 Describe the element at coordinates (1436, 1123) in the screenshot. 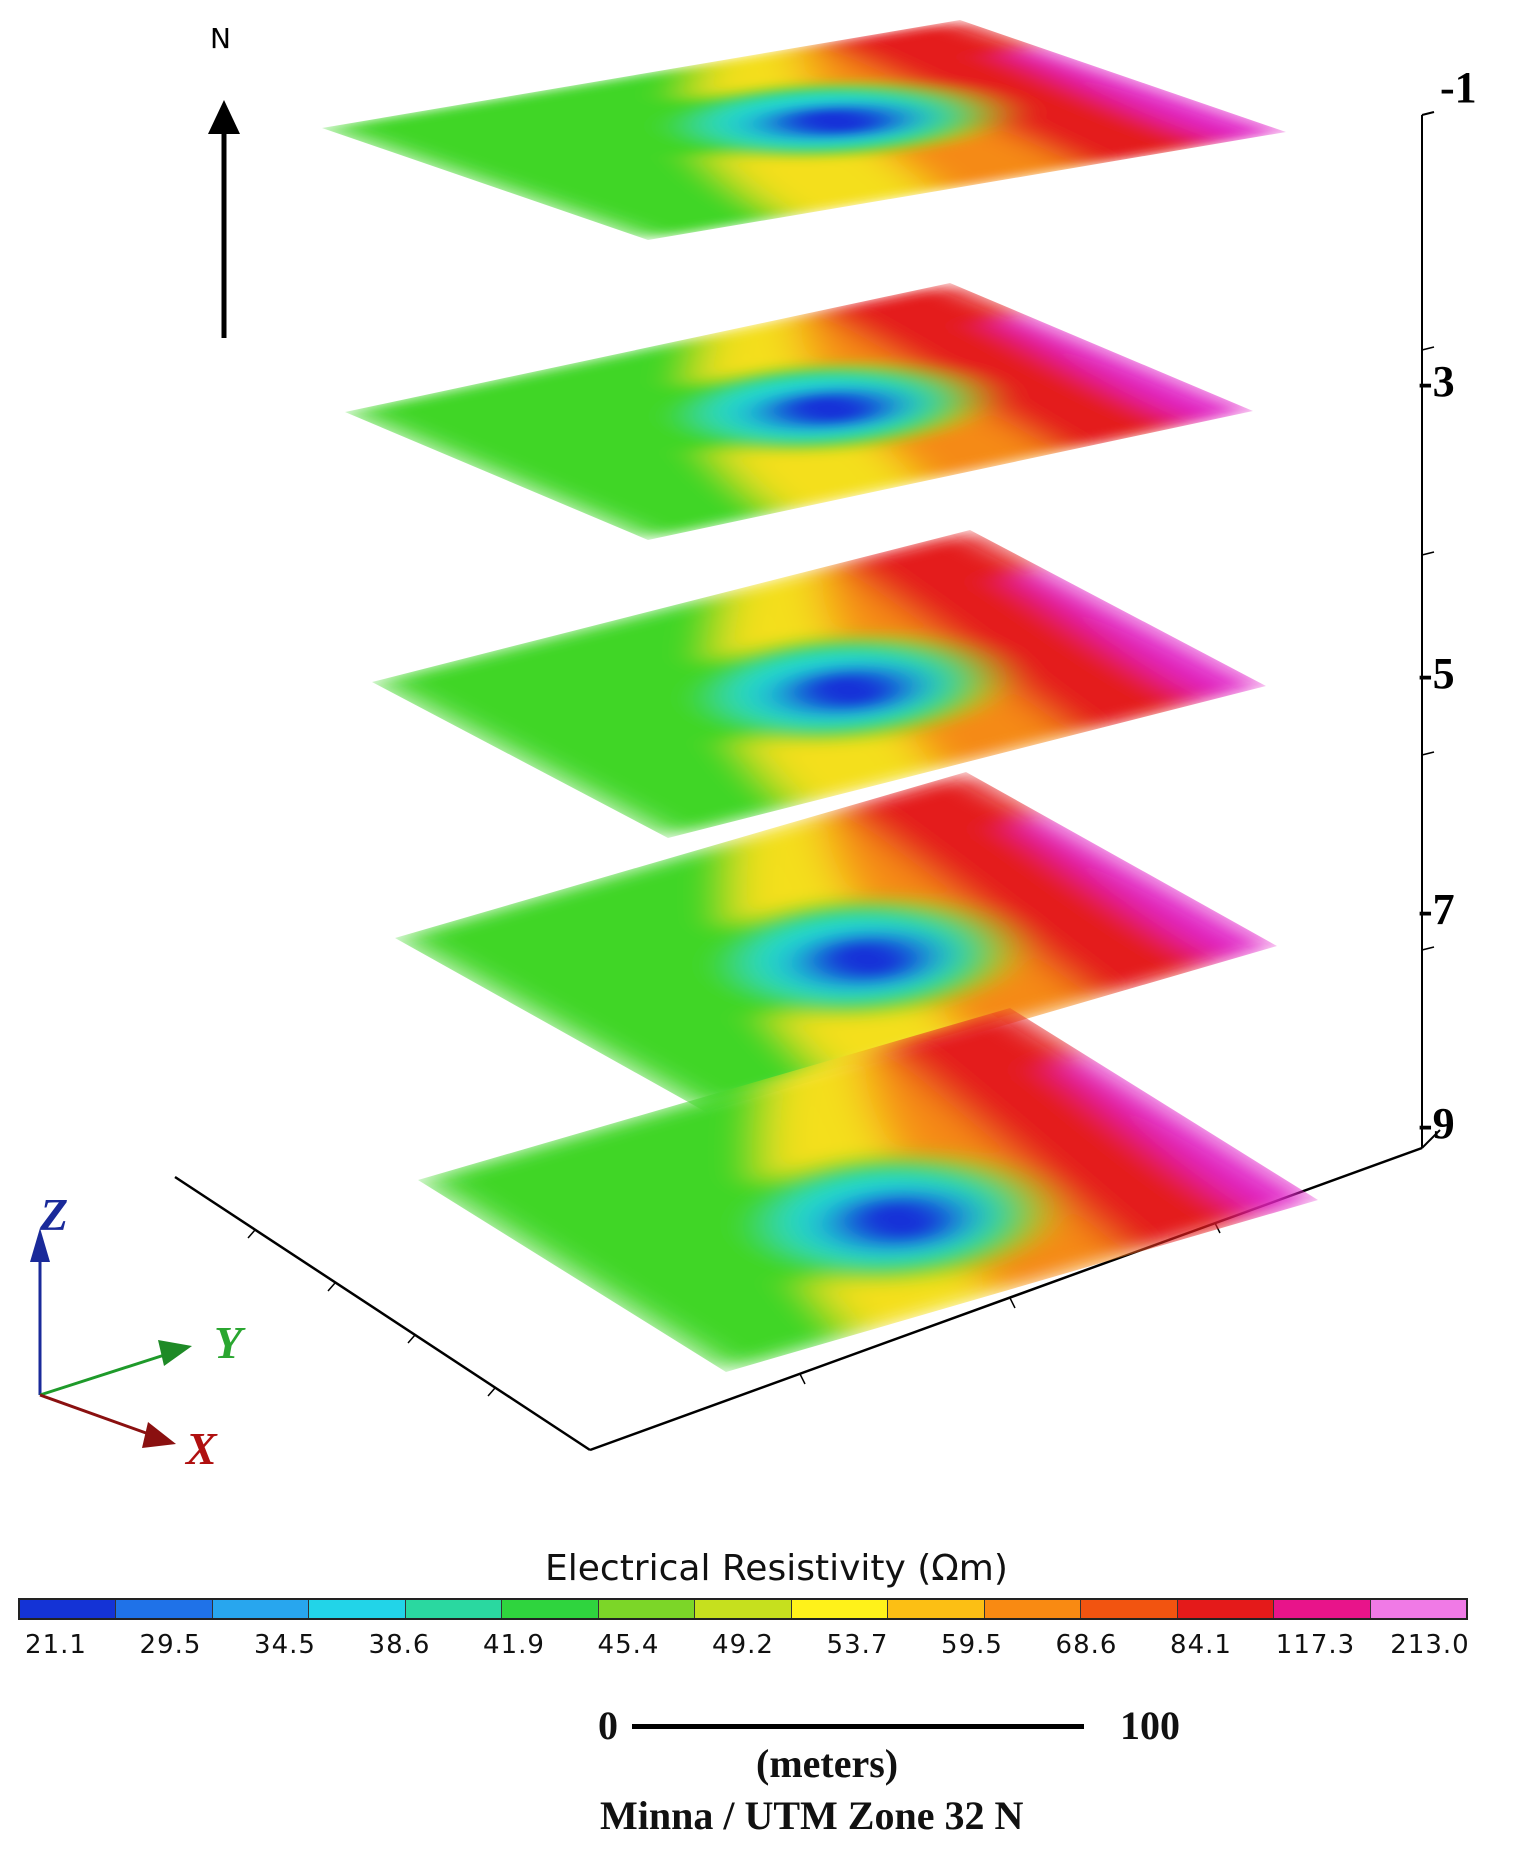

I see `depth-label-9: -9` at that location.